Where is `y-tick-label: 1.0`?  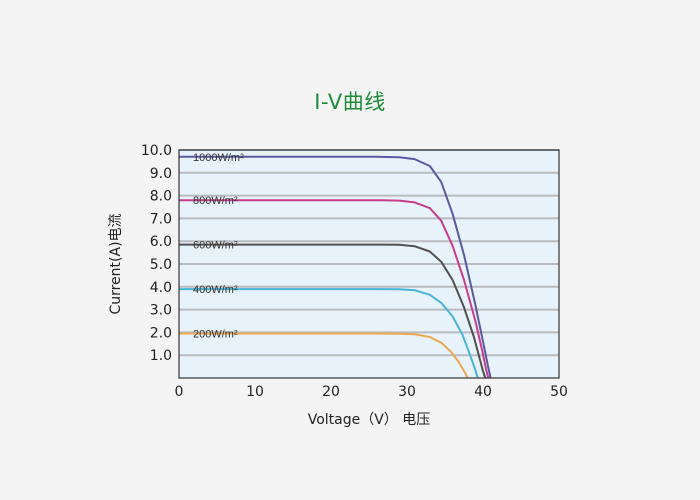
y-tick-label: 1.0 is located at coordinates (161, 356).